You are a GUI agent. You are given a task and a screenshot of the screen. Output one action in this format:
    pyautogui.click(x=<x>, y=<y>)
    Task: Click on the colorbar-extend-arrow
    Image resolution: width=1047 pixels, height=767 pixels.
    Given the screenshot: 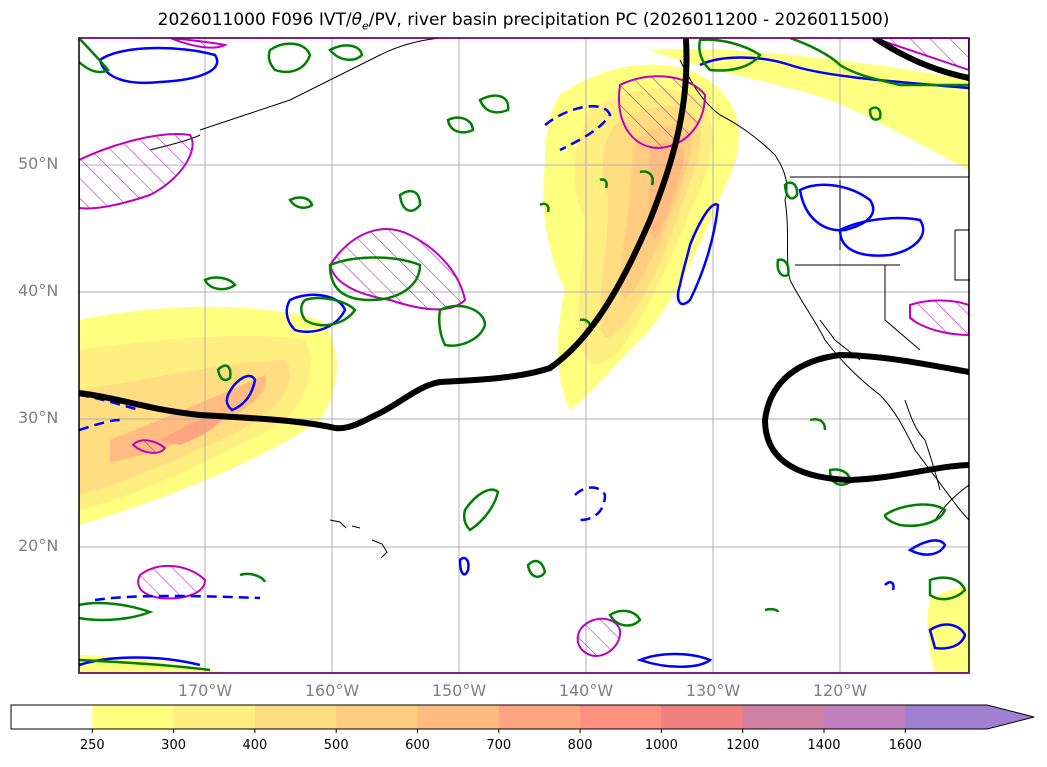 What is the action you would take?
    pyautogui.click(x=969, y=717)
    